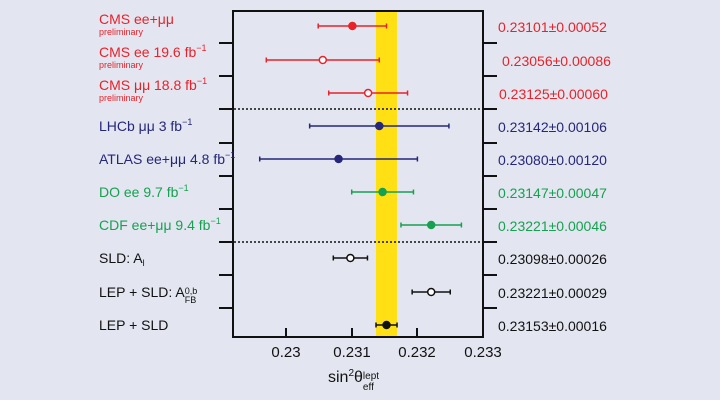  What do you see at coordinates (556, 61) in the screenshot?
I see `value-cms-ee: 0.23056±0.00086` at bounding box center [556, 61].